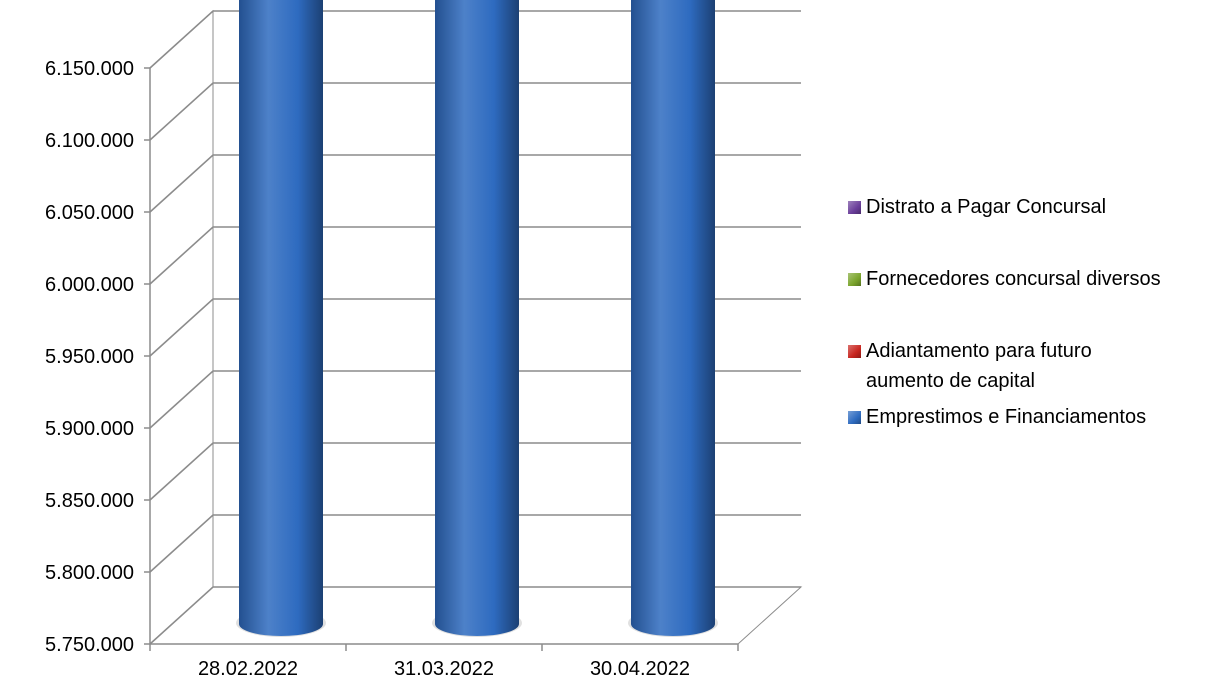  I want to click on x-tick-label: 30.04.2022, so click(640, 669).